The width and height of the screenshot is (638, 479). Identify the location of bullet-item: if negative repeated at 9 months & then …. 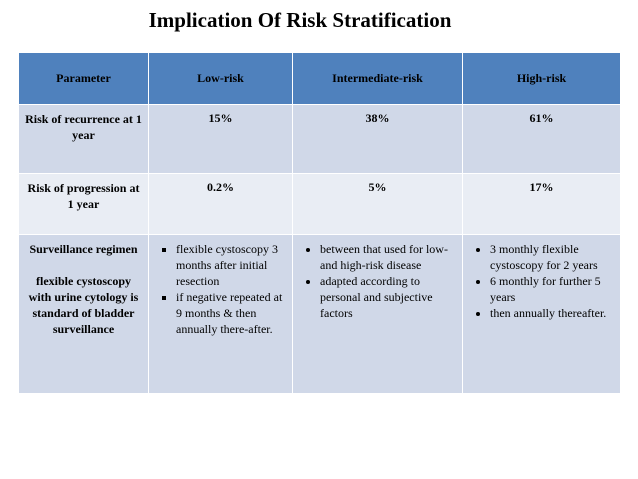
(231, 313).